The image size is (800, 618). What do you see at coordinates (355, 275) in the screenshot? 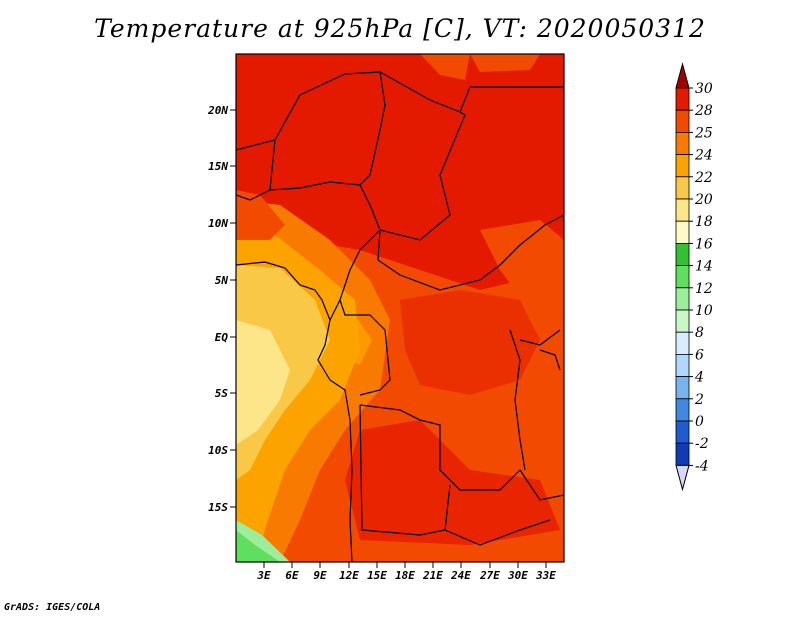
I see `border-cameroon` at bounding box center [355, 275].